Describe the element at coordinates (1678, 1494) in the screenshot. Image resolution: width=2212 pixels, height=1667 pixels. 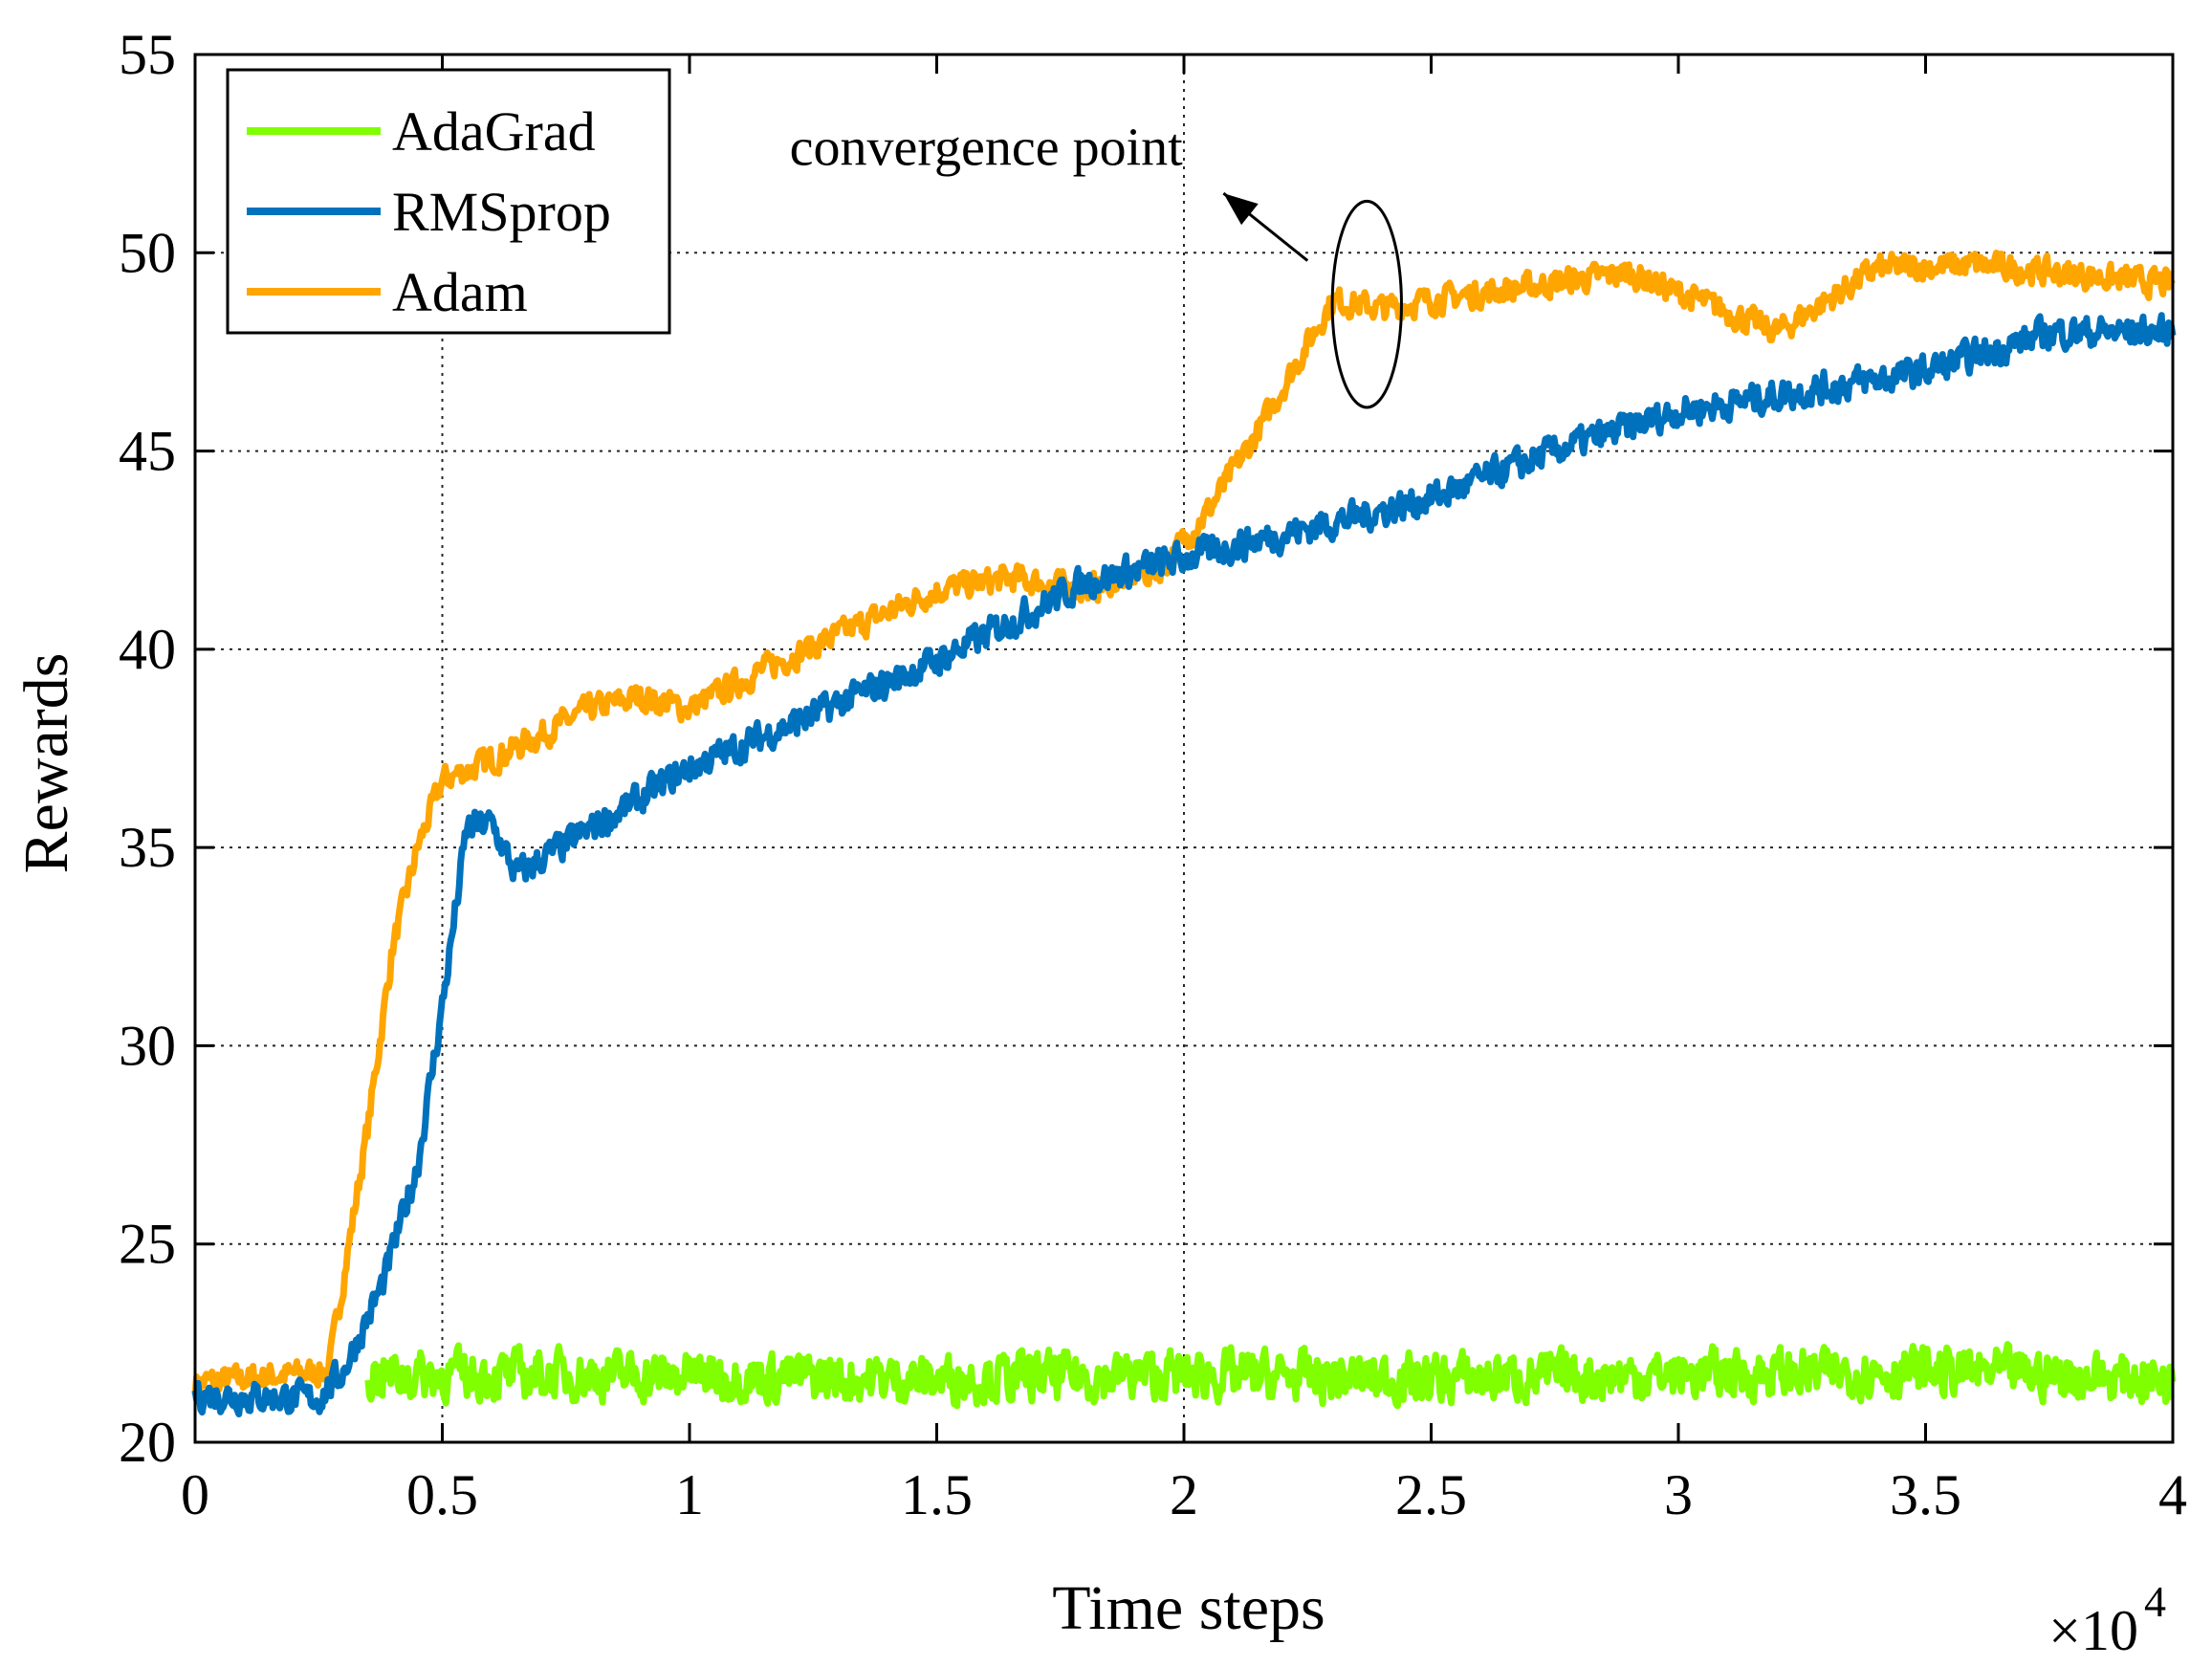
I see `x-tick-label: 3` at that location.